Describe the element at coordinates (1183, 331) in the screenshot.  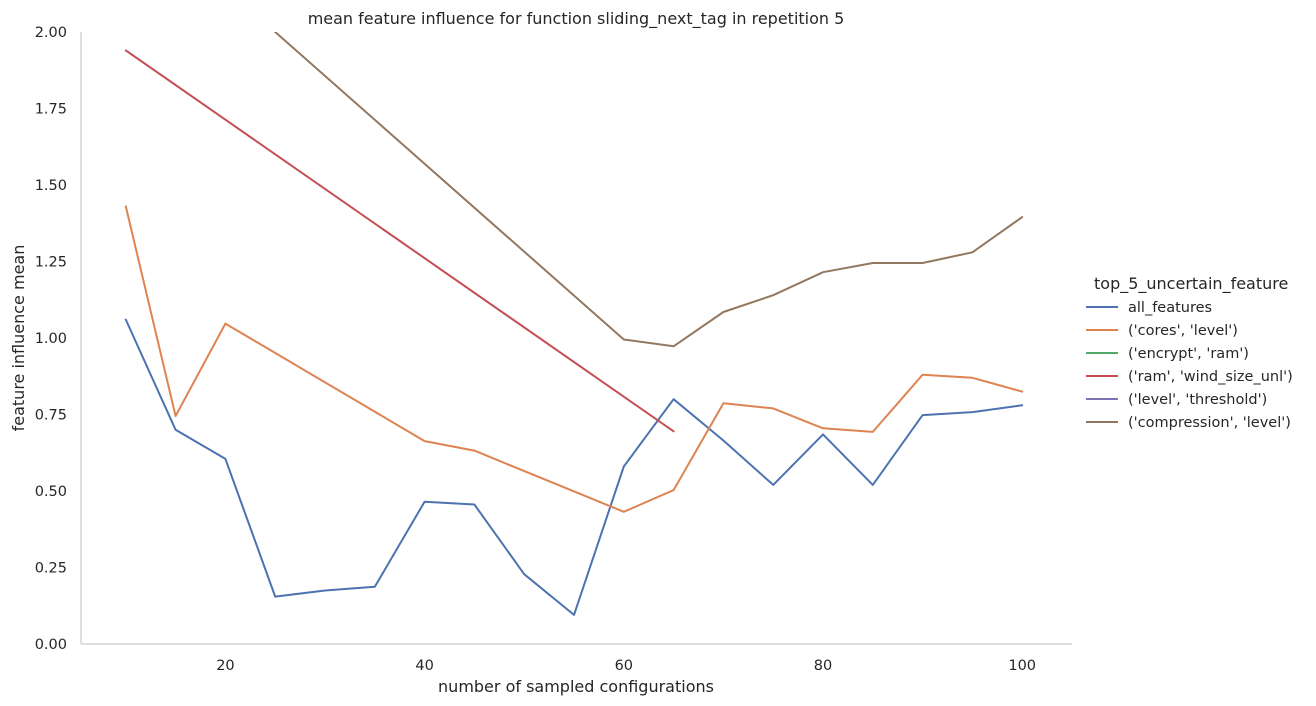
I see `legend-entry-label: ('cores', 'level')` at that location.